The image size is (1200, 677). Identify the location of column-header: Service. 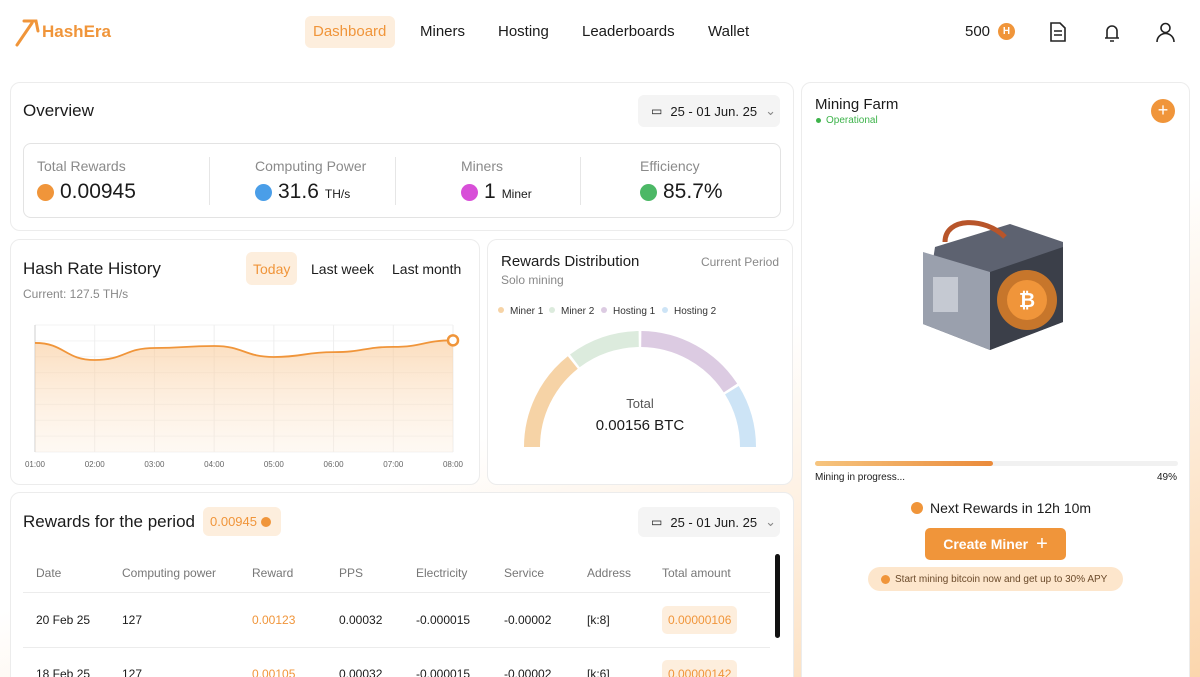
(524, 573).